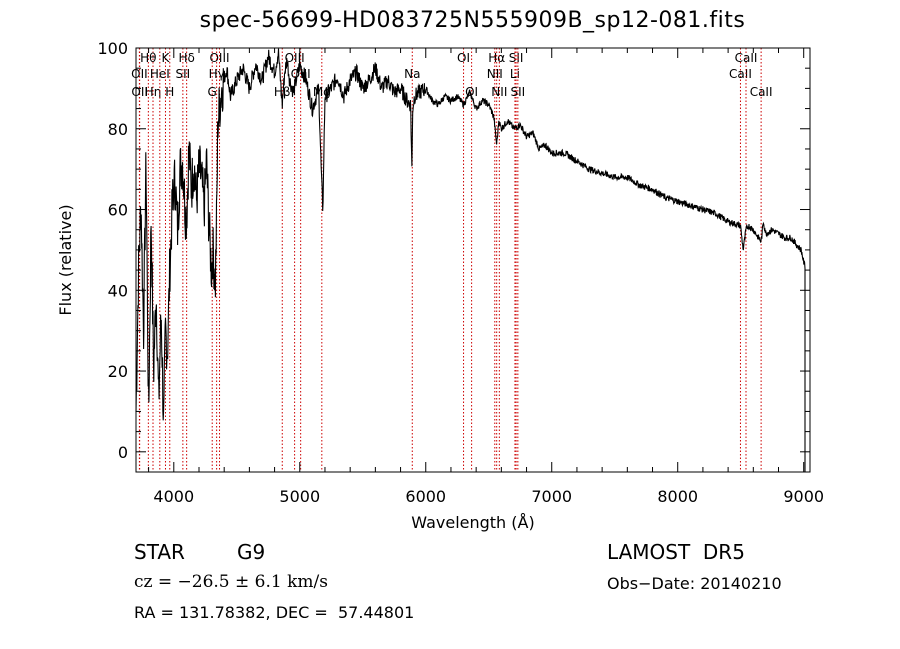 This screenshot has width=900, height=649. I want to click on object-subclass: G9, so click(251, 552).